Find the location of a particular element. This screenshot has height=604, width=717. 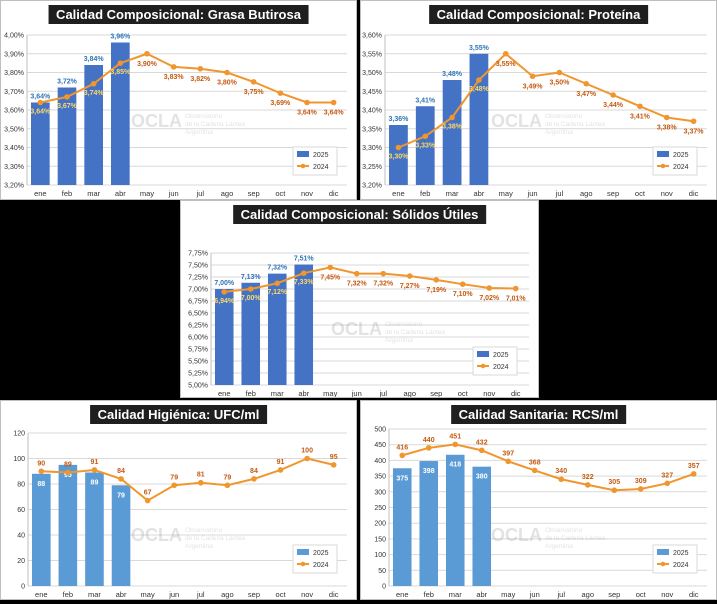

bar-data-label: 3,96% is located at coordinates (120, 37).